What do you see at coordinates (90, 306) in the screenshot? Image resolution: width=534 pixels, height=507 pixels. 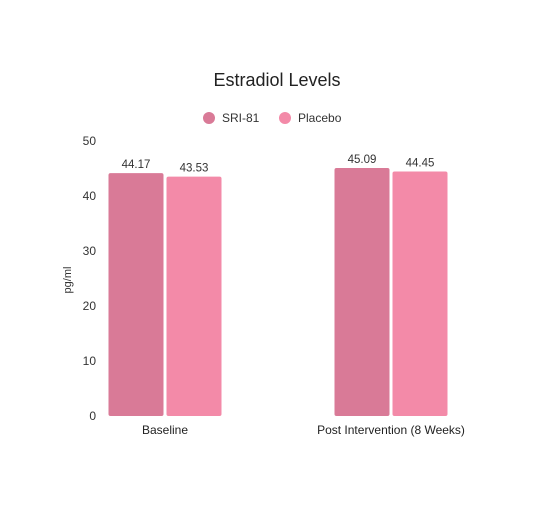 I see `y-tick-20: 20` at bounding box center [90, 306].